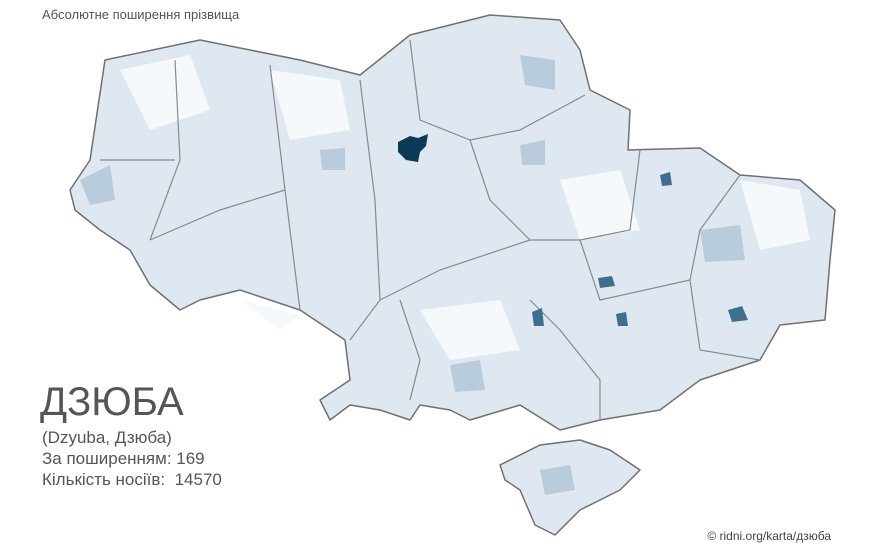  What do you see at coordinates (769, 536) in the screenshot?
I see `source-link: © ridni.org/karta/дзюба` at bounding box center [769, 536].